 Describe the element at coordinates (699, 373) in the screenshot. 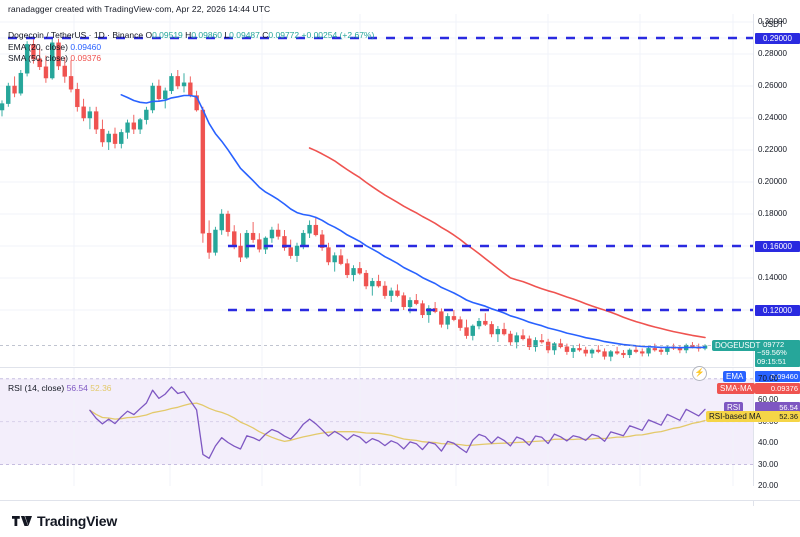

I see `lightning-icon: ⚡` at that location.